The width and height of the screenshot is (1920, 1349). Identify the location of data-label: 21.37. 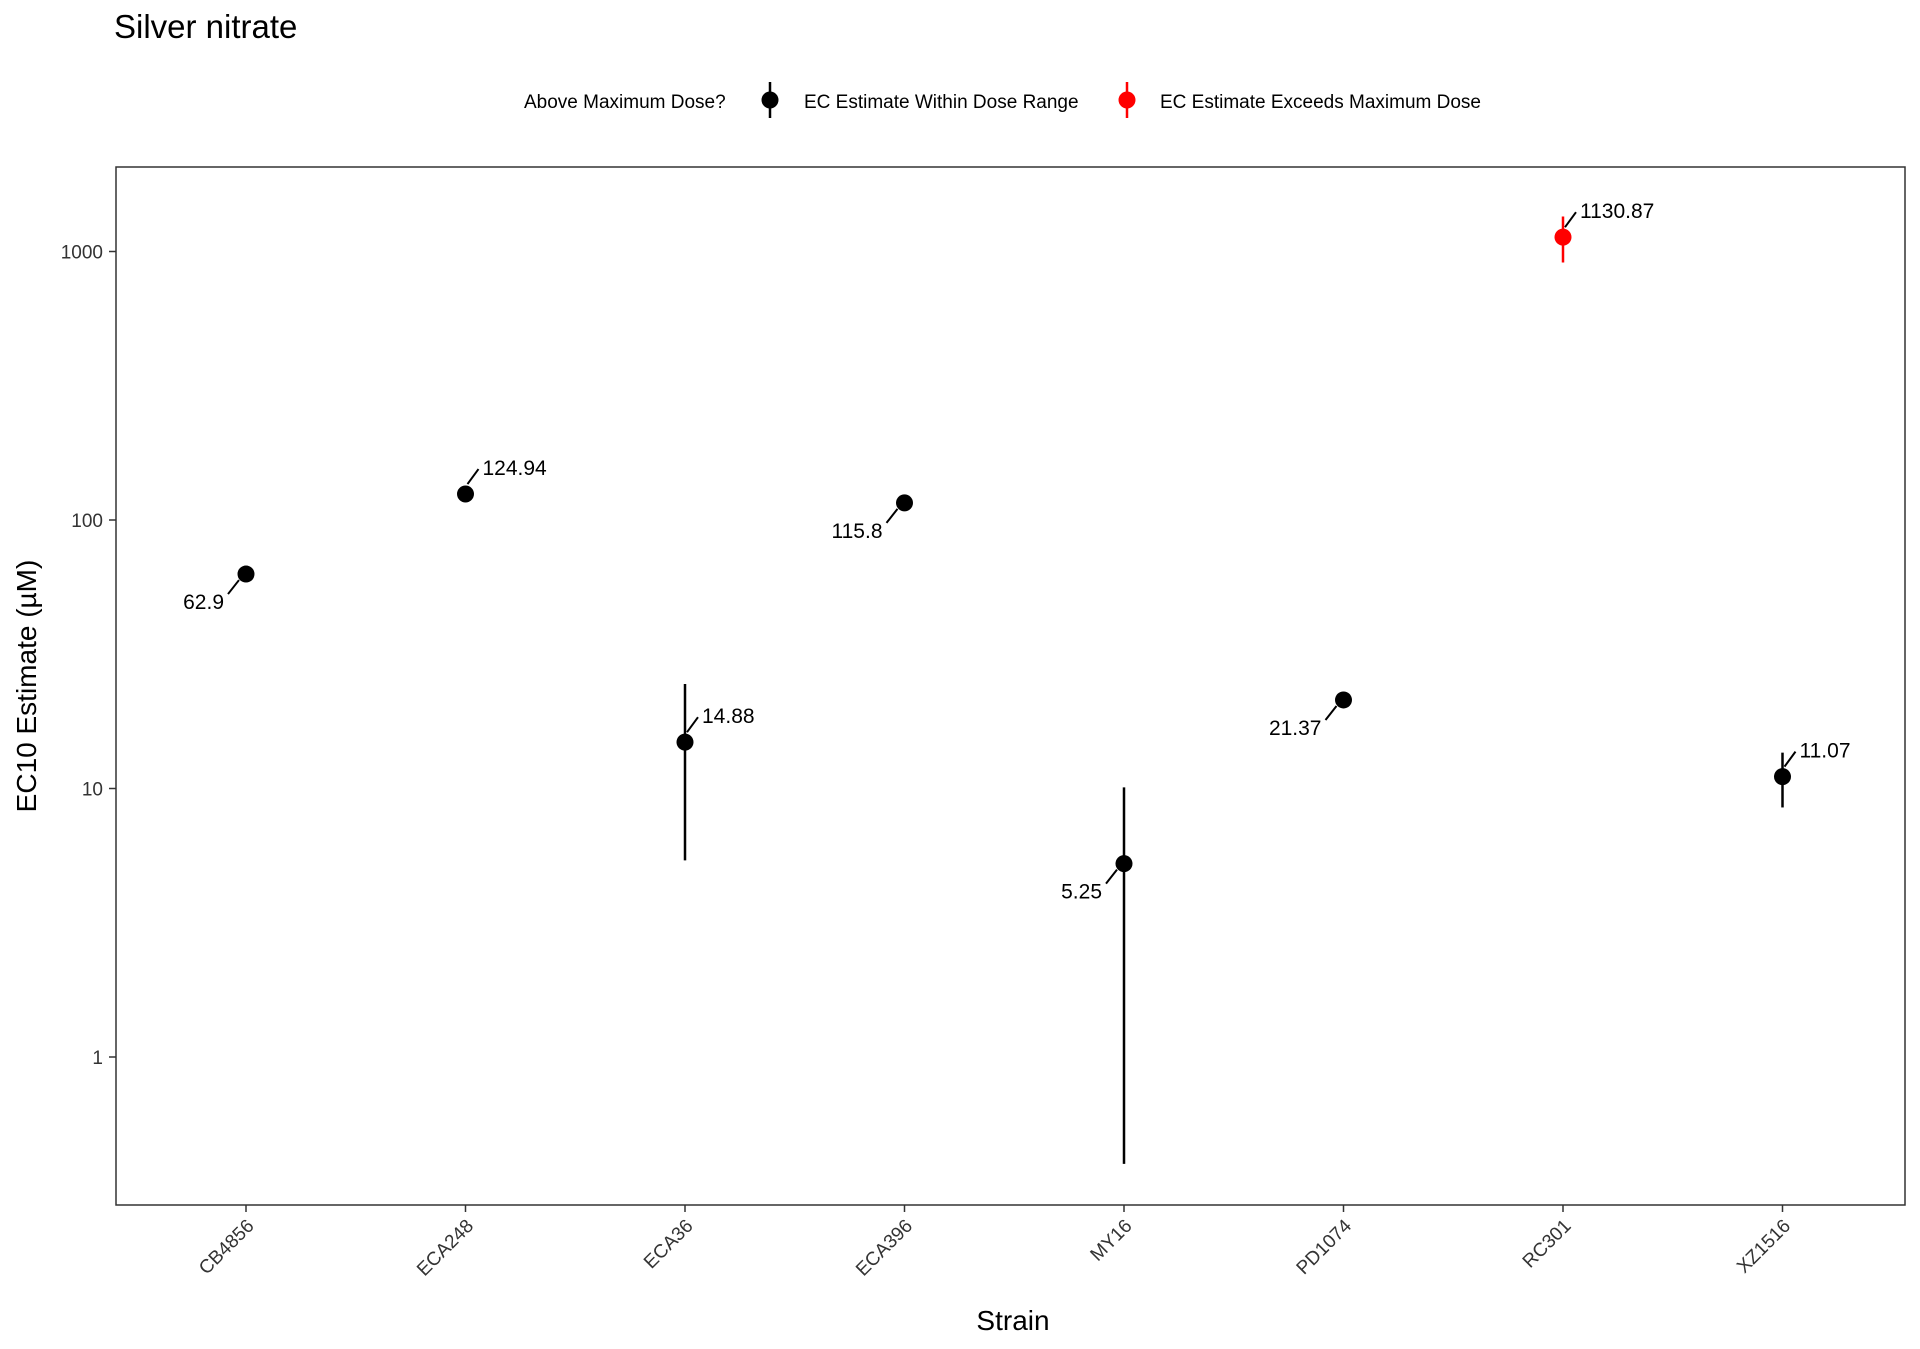
(1295, 728).